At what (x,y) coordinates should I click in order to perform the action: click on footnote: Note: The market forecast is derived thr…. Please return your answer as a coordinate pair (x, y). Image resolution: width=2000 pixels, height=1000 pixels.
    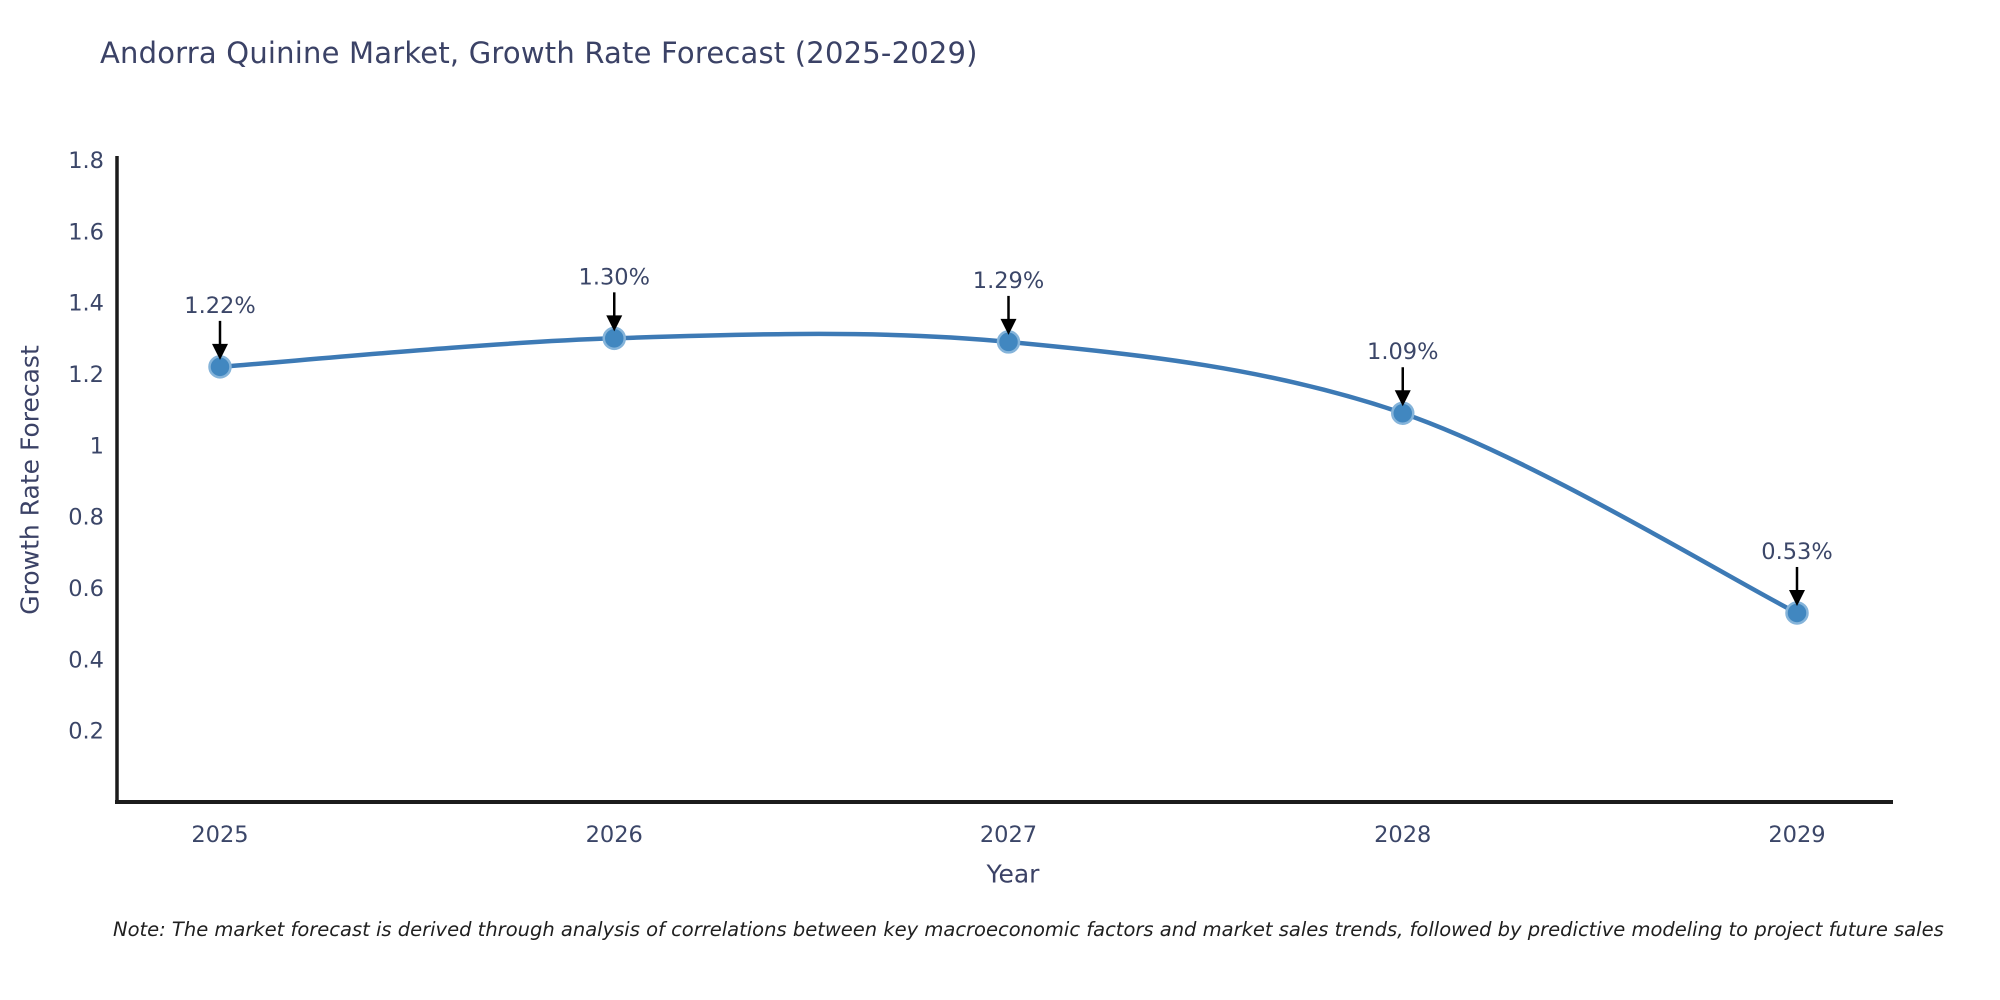
    Looking at the image, I should click on (1028, 929).